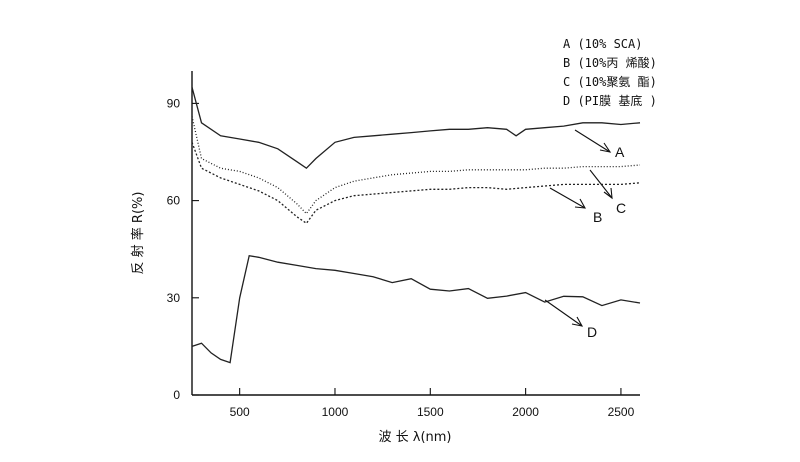 The image size is (800, 462). What do you see at coordinates (621, 412) in the screenshot?
I see `x-tick-label: 2500` at bounding box center [621, 412].